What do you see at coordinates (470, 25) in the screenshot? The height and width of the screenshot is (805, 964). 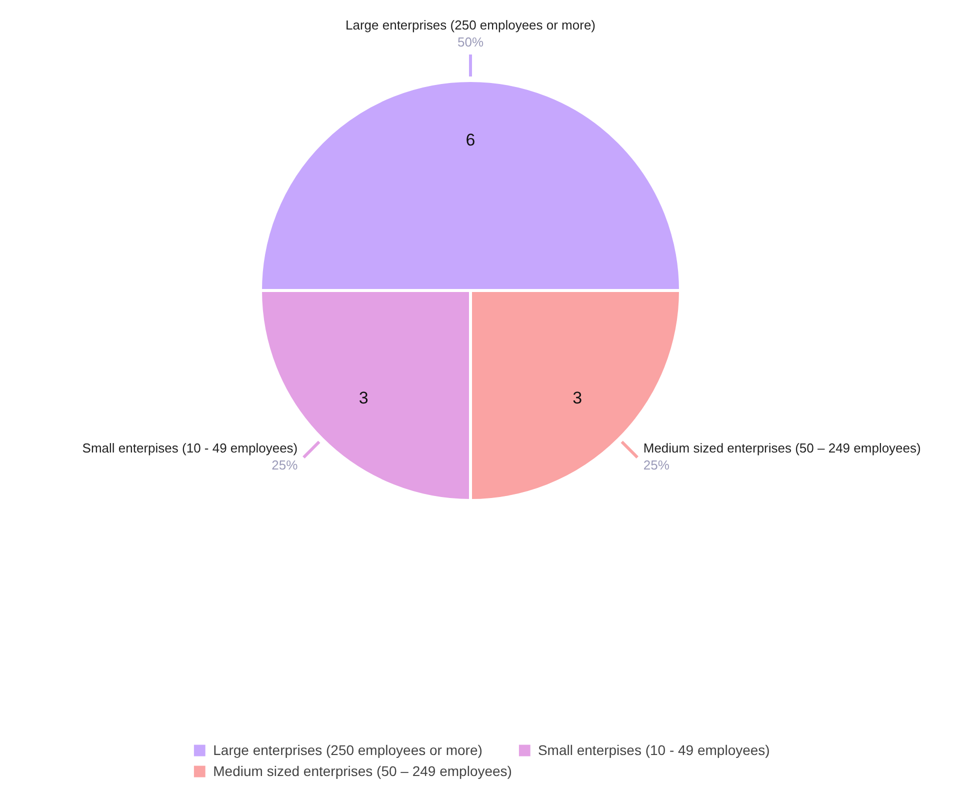 I see `slice-label: Large enterprises (250 employees or more)` at bounding box center [470, 25].